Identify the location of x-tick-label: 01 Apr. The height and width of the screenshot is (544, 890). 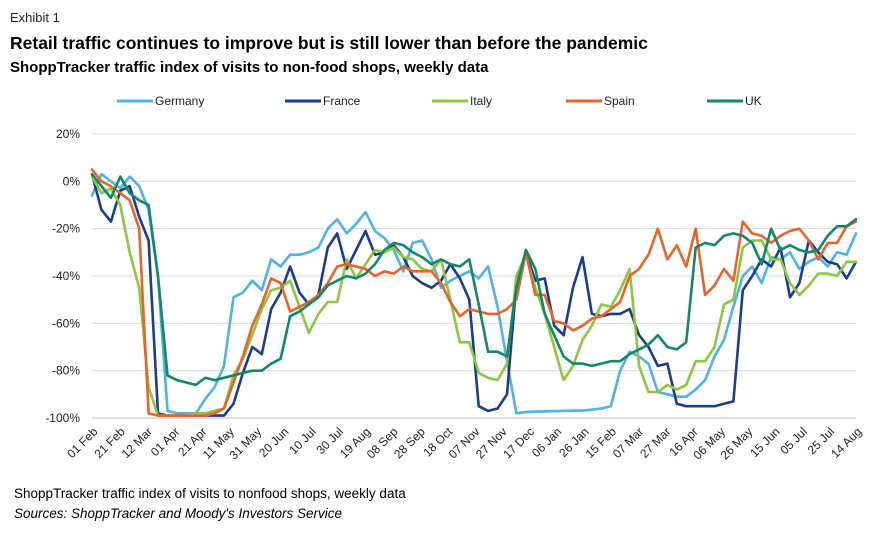
(165, 442).